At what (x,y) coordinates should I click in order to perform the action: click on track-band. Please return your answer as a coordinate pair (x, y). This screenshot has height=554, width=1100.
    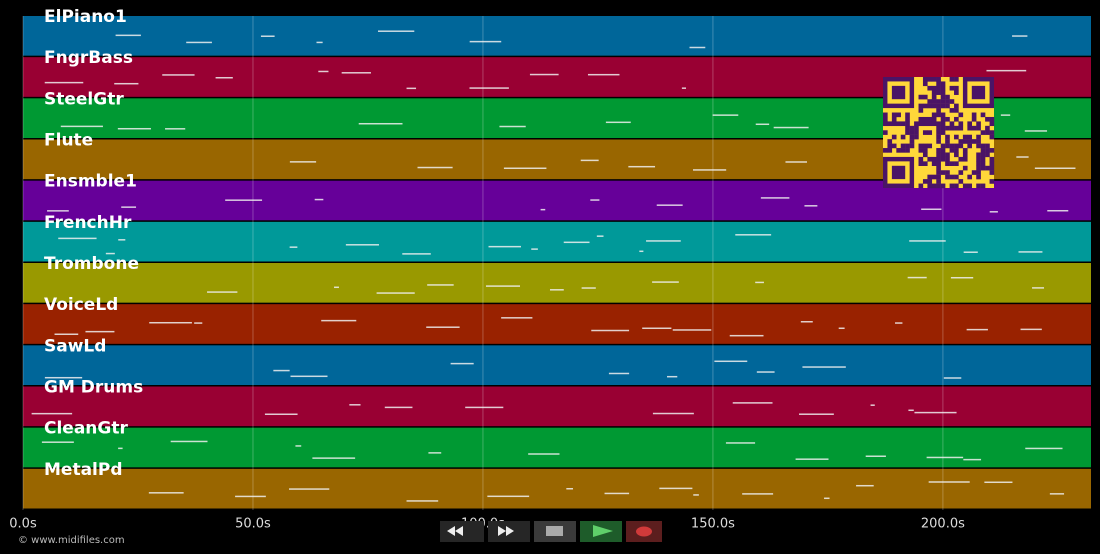
    Looking at the image, I should click on (557, 447).